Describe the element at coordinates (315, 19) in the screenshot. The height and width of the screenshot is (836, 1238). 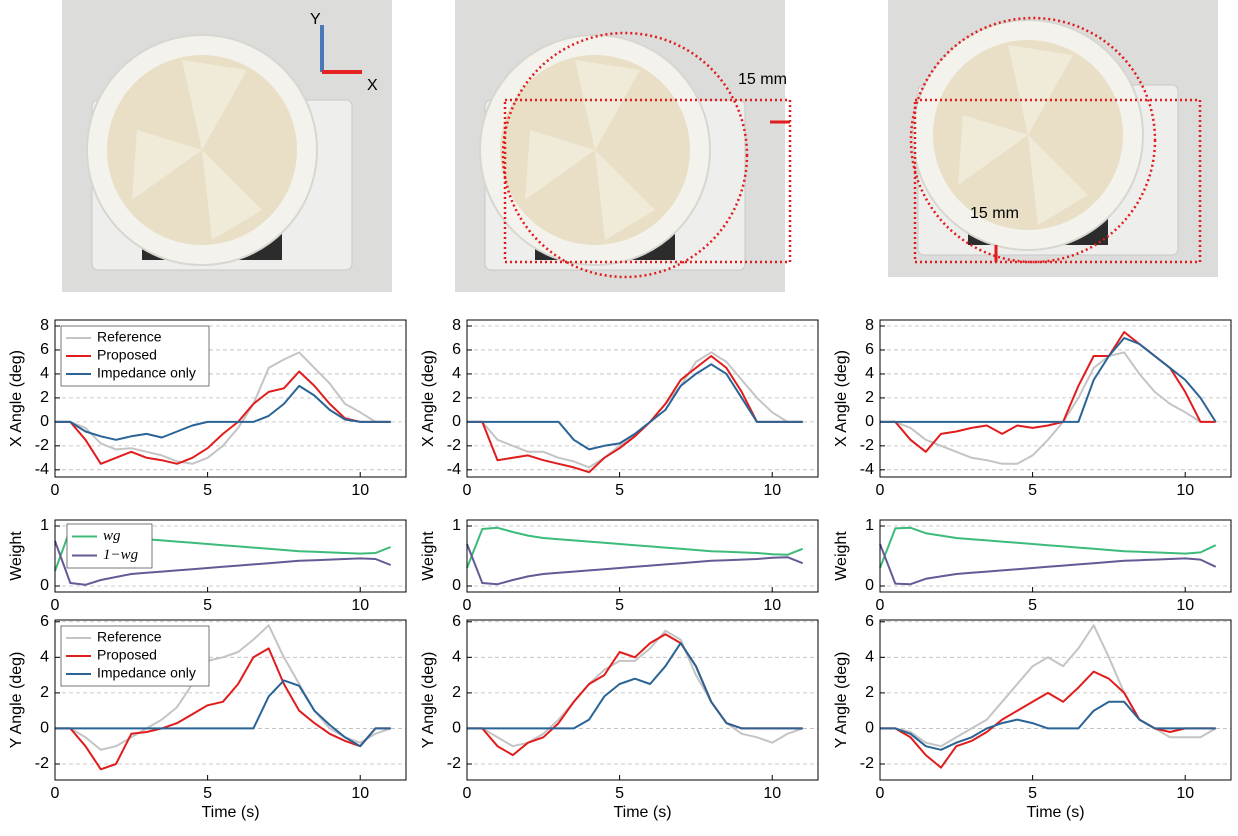
I see `axis-label: Y` at that location.